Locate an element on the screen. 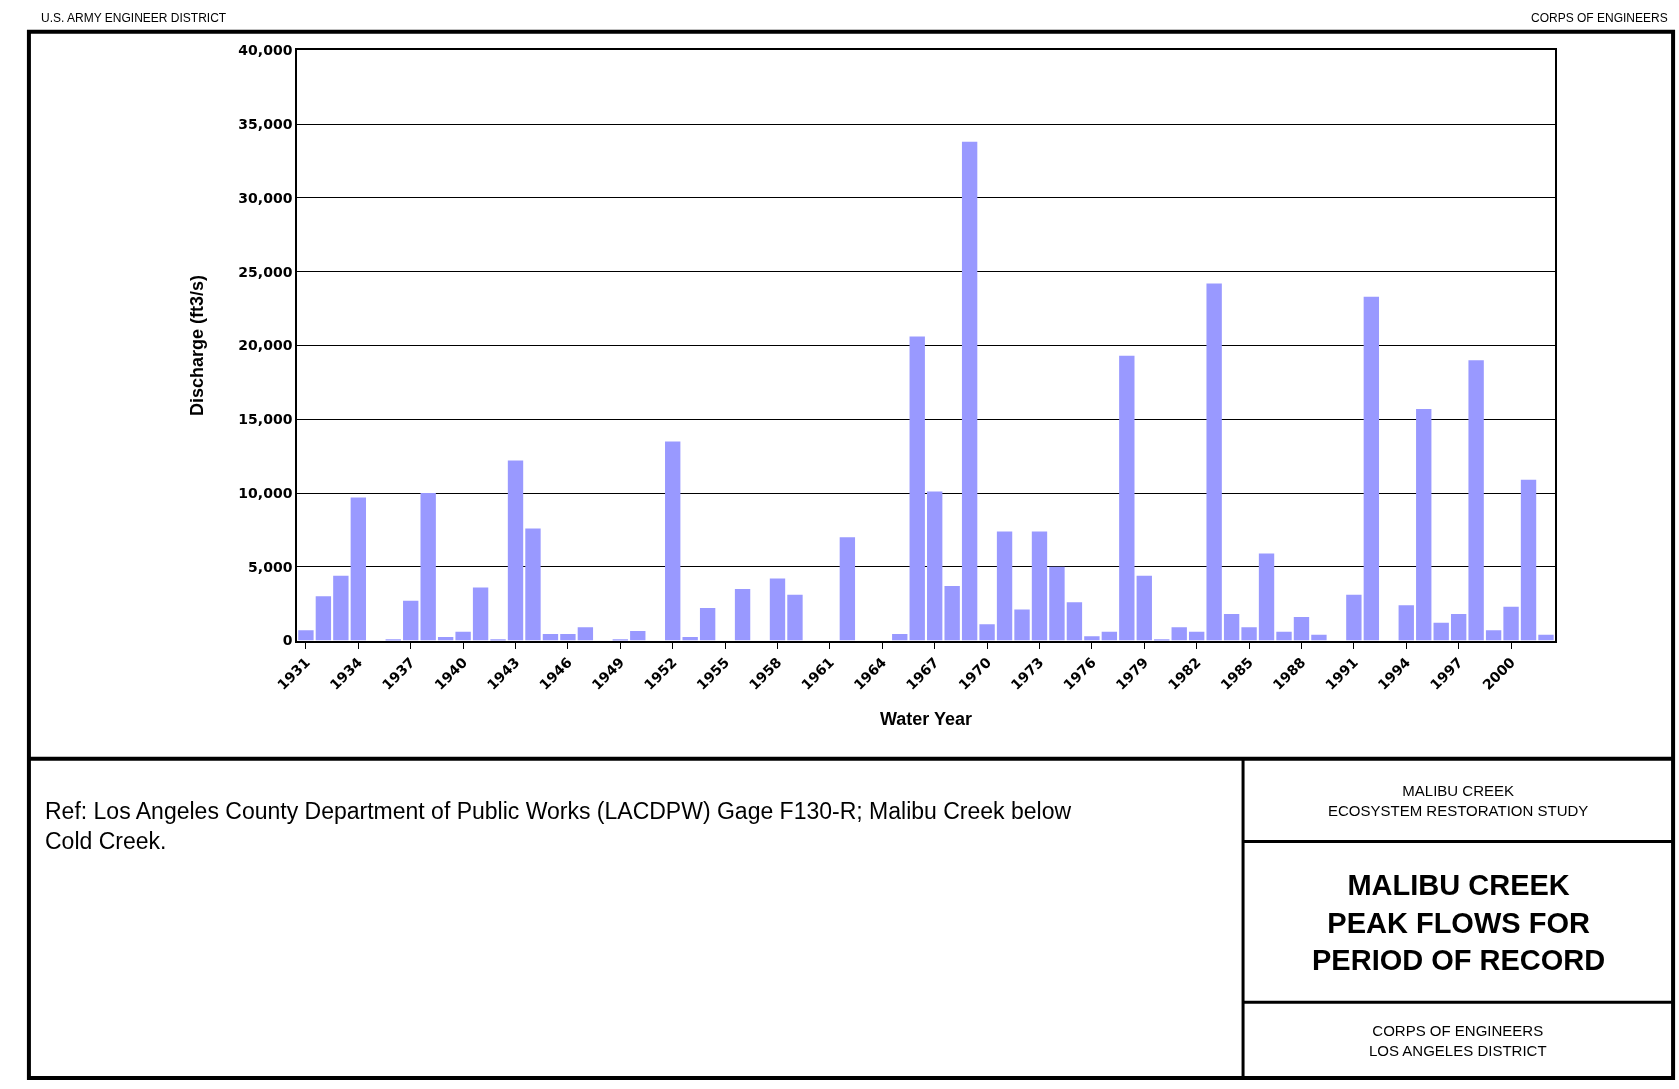 The width and height of the screenshot is (1679, 1089). y-tick-label: 5,000 is located at coordinates (270, 566).